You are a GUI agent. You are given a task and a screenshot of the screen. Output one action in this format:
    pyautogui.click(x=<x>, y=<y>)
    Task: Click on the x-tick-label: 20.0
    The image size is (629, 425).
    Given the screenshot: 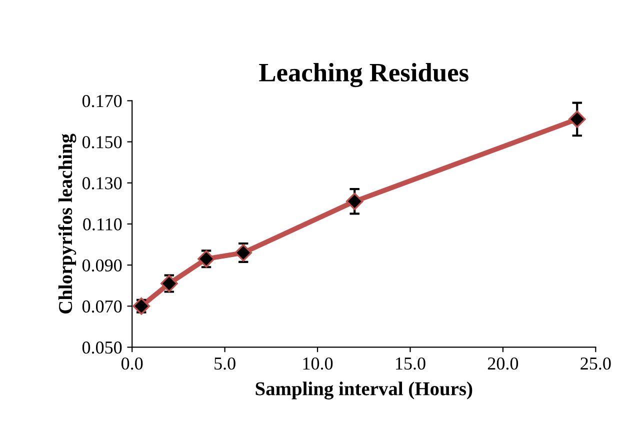 What is the action you would take?
    pyautogui.click(x=503, y=363)
    